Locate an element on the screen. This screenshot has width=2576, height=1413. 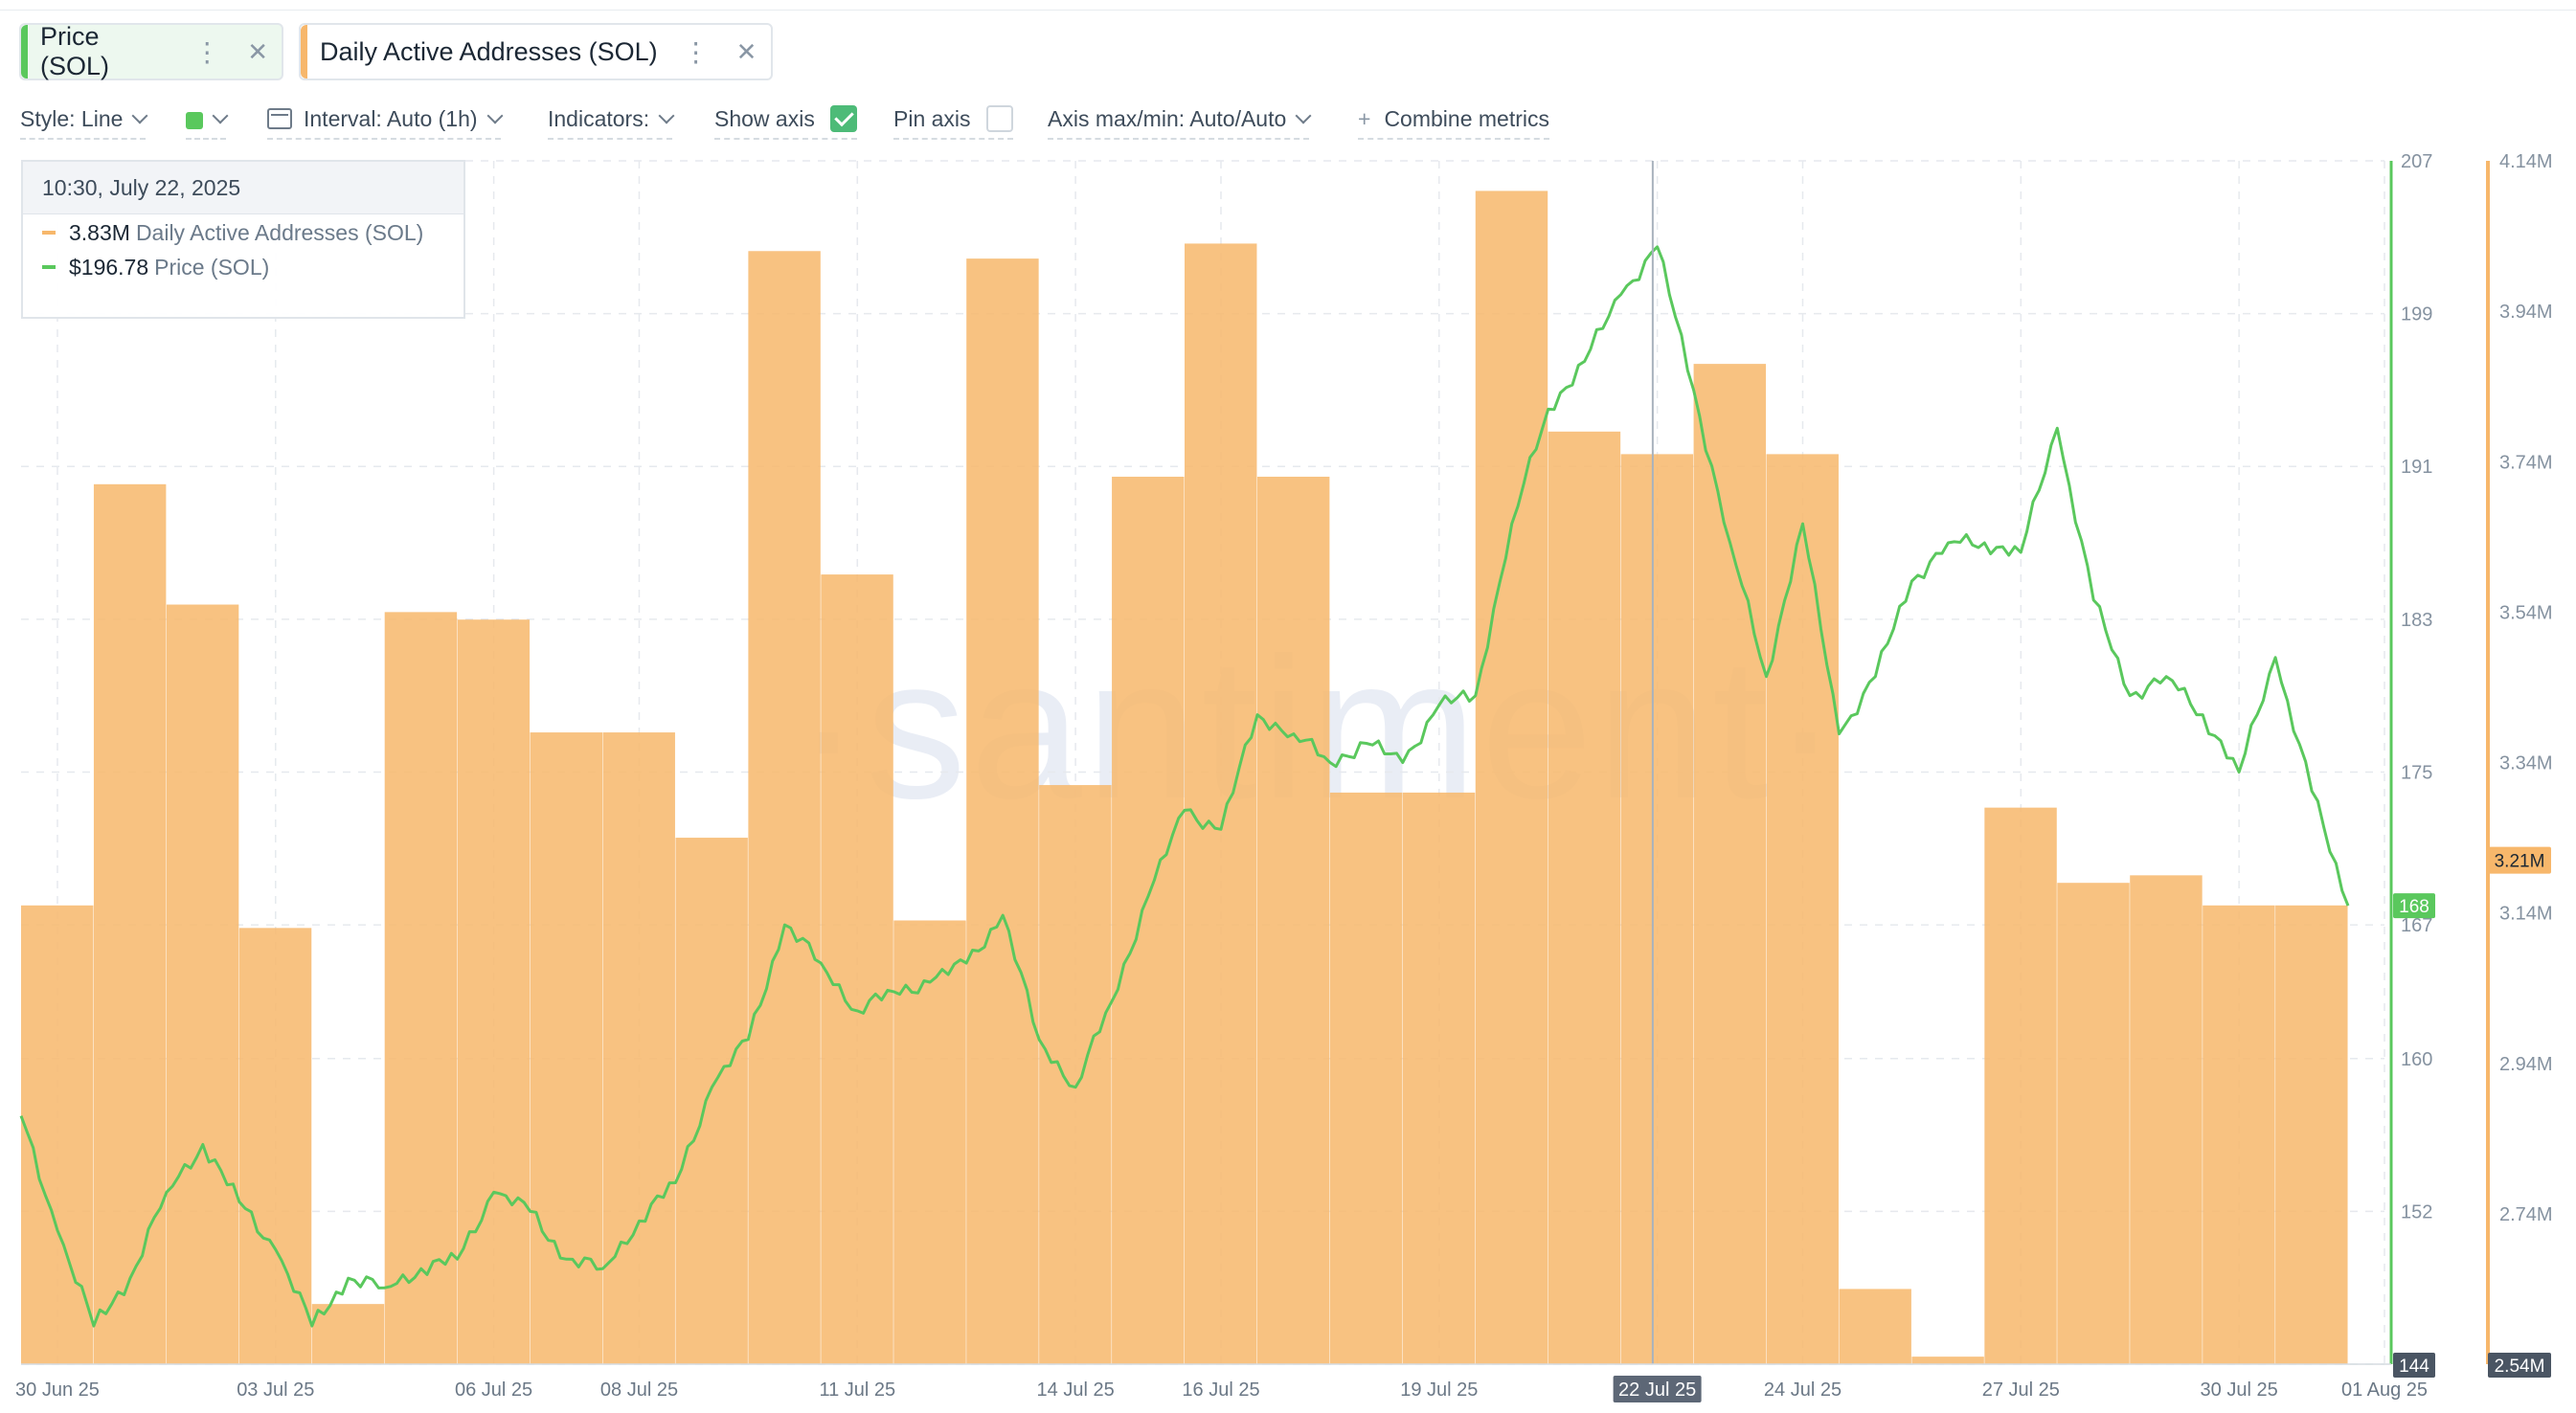
daa-min-badge is located at coordinates (2519, 1365).